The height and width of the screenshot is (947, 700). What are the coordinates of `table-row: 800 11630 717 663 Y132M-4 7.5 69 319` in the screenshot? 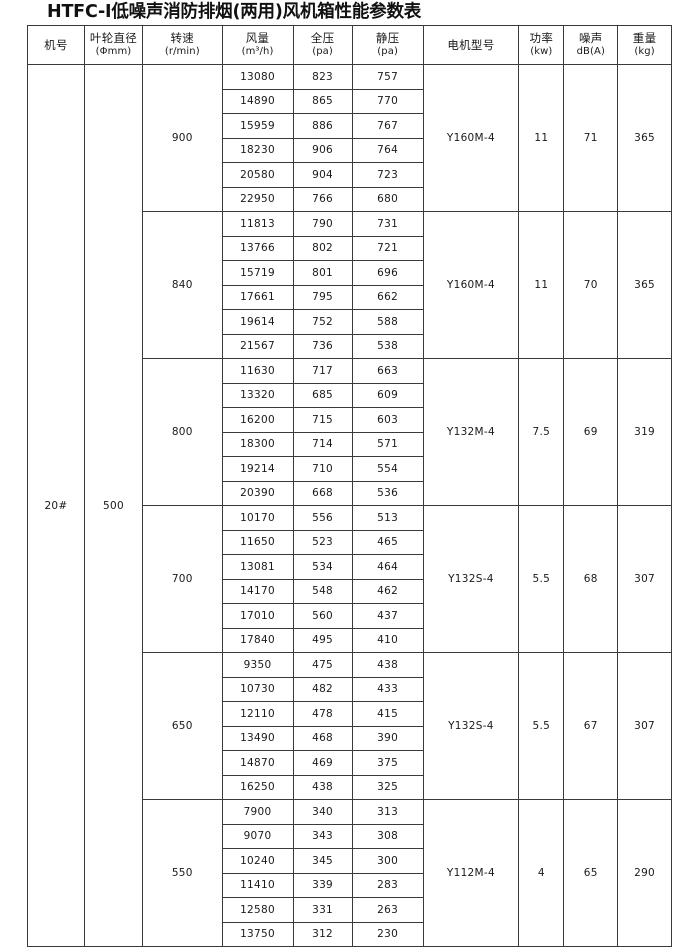 It's located at (350, 432).